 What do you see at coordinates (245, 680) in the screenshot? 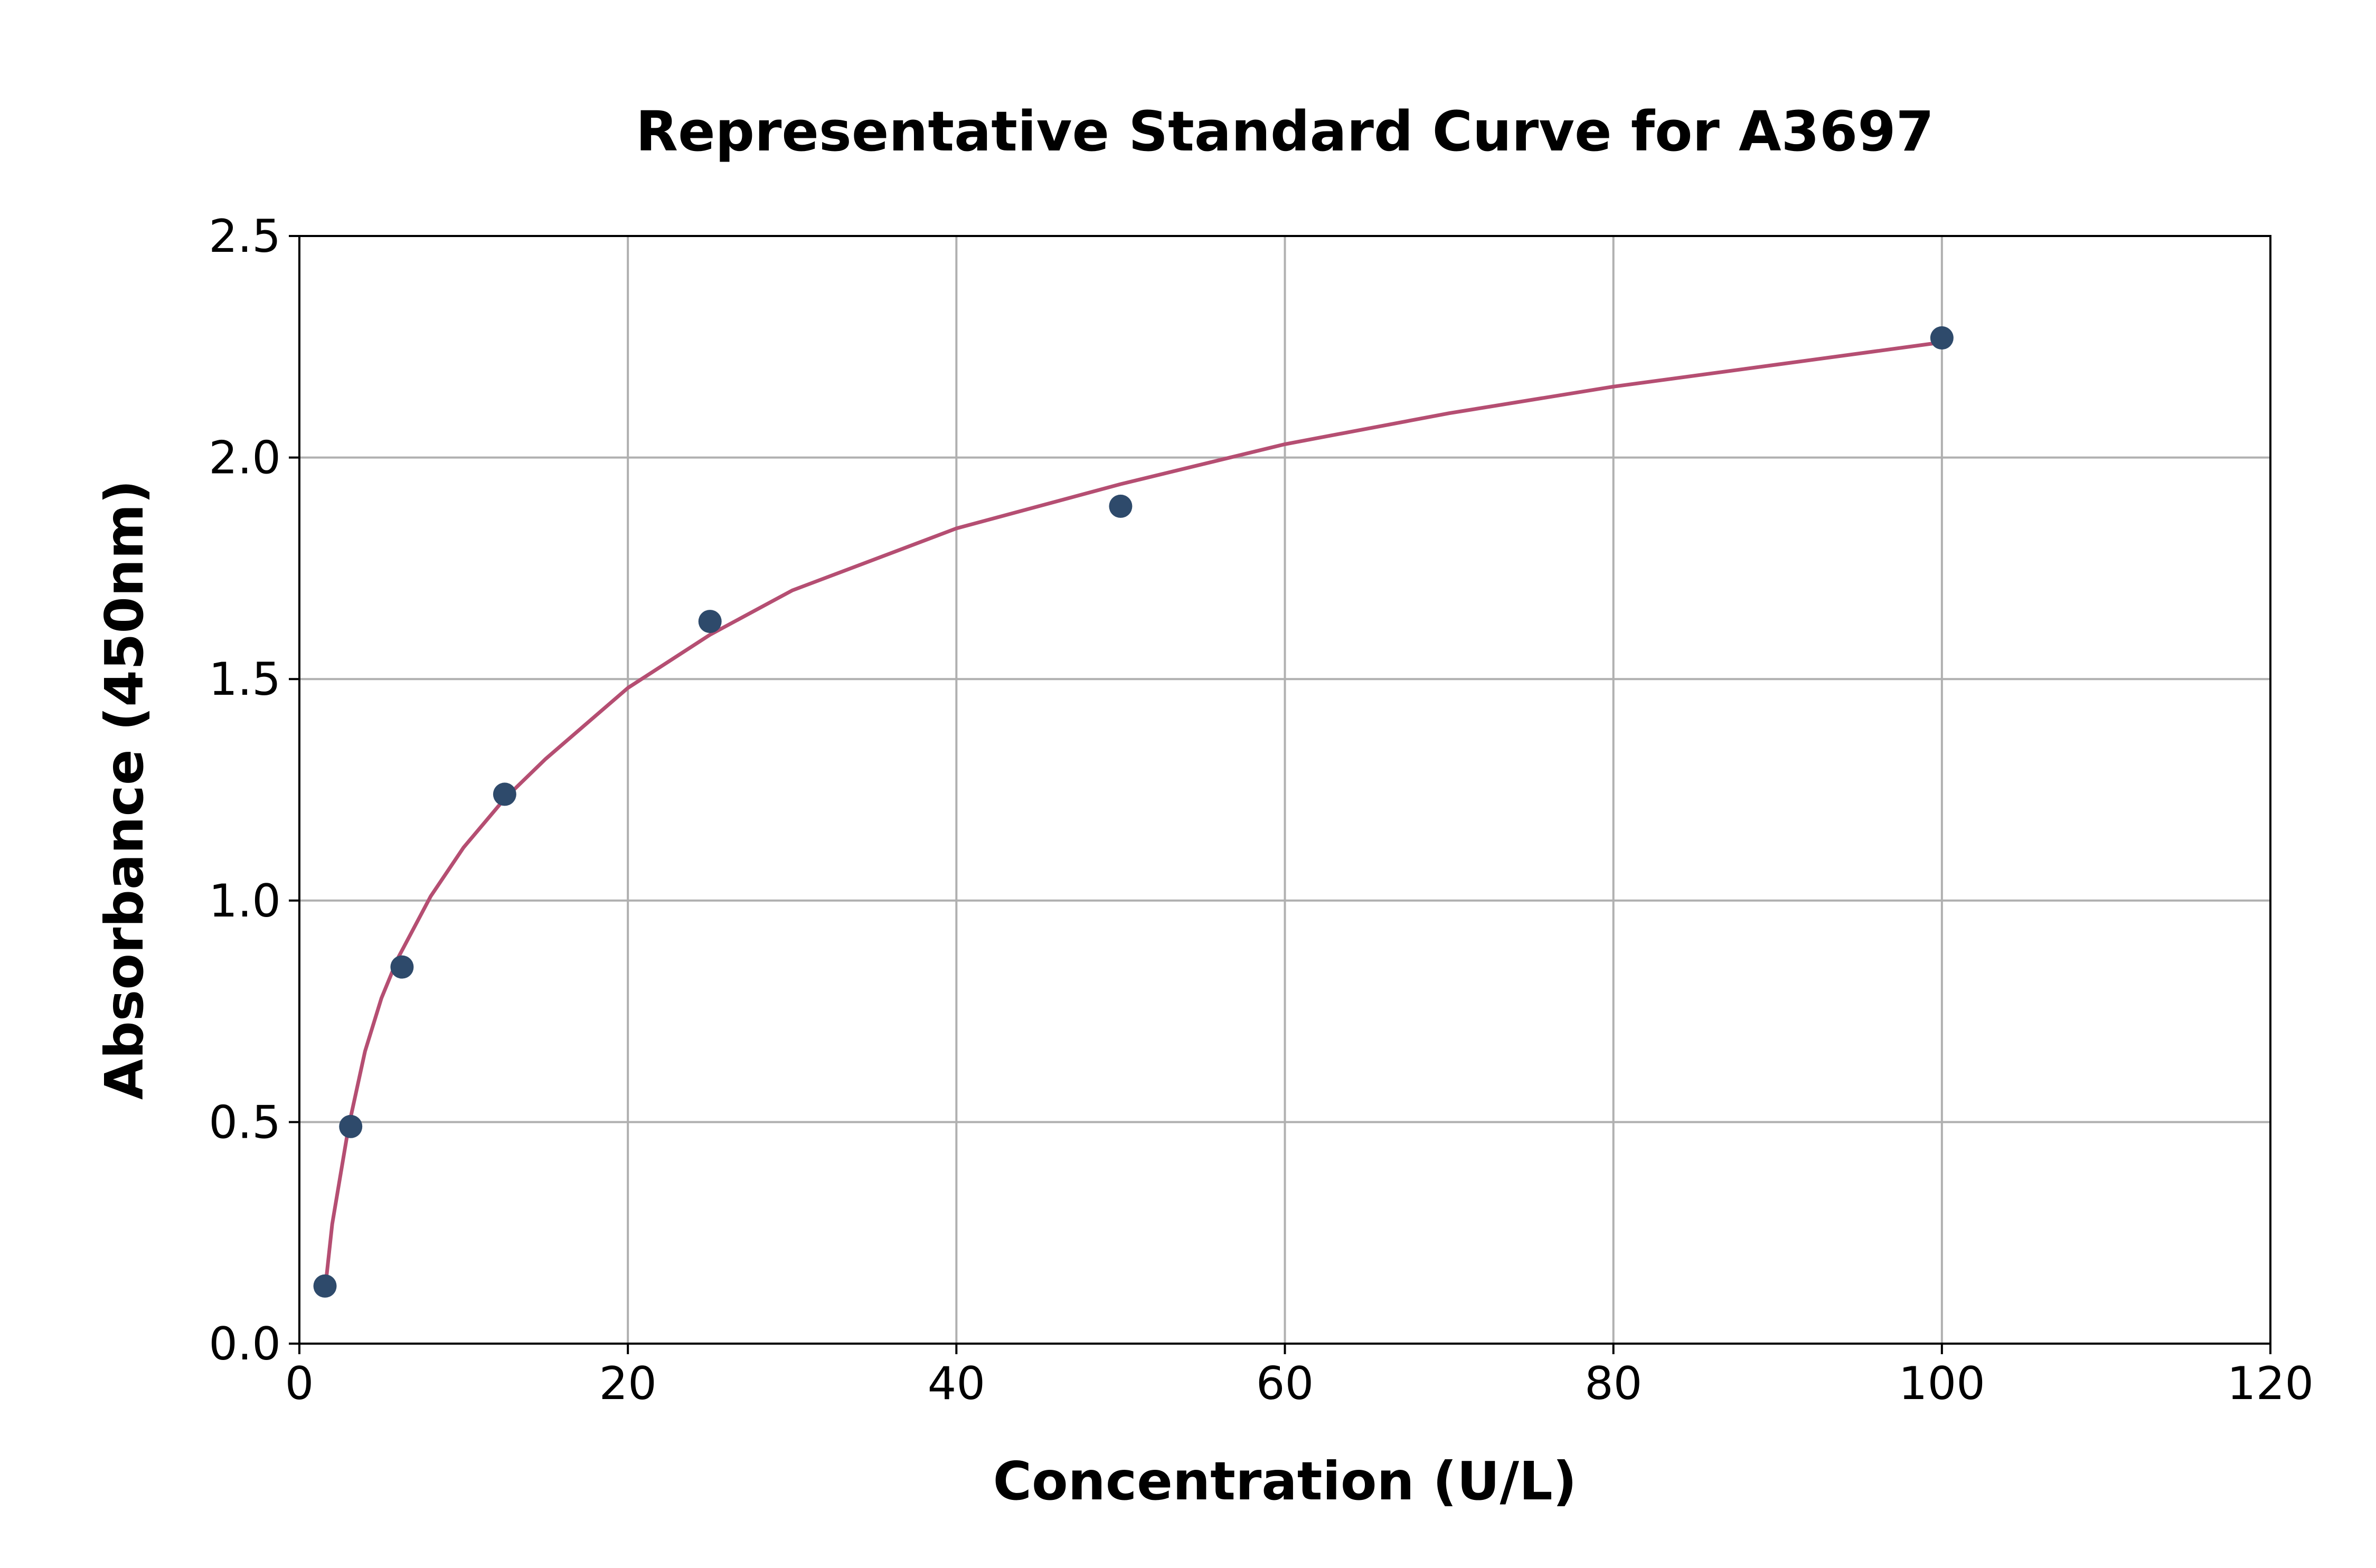
I see `y-tick-label: 1.5` at bounding box center [245, 680].